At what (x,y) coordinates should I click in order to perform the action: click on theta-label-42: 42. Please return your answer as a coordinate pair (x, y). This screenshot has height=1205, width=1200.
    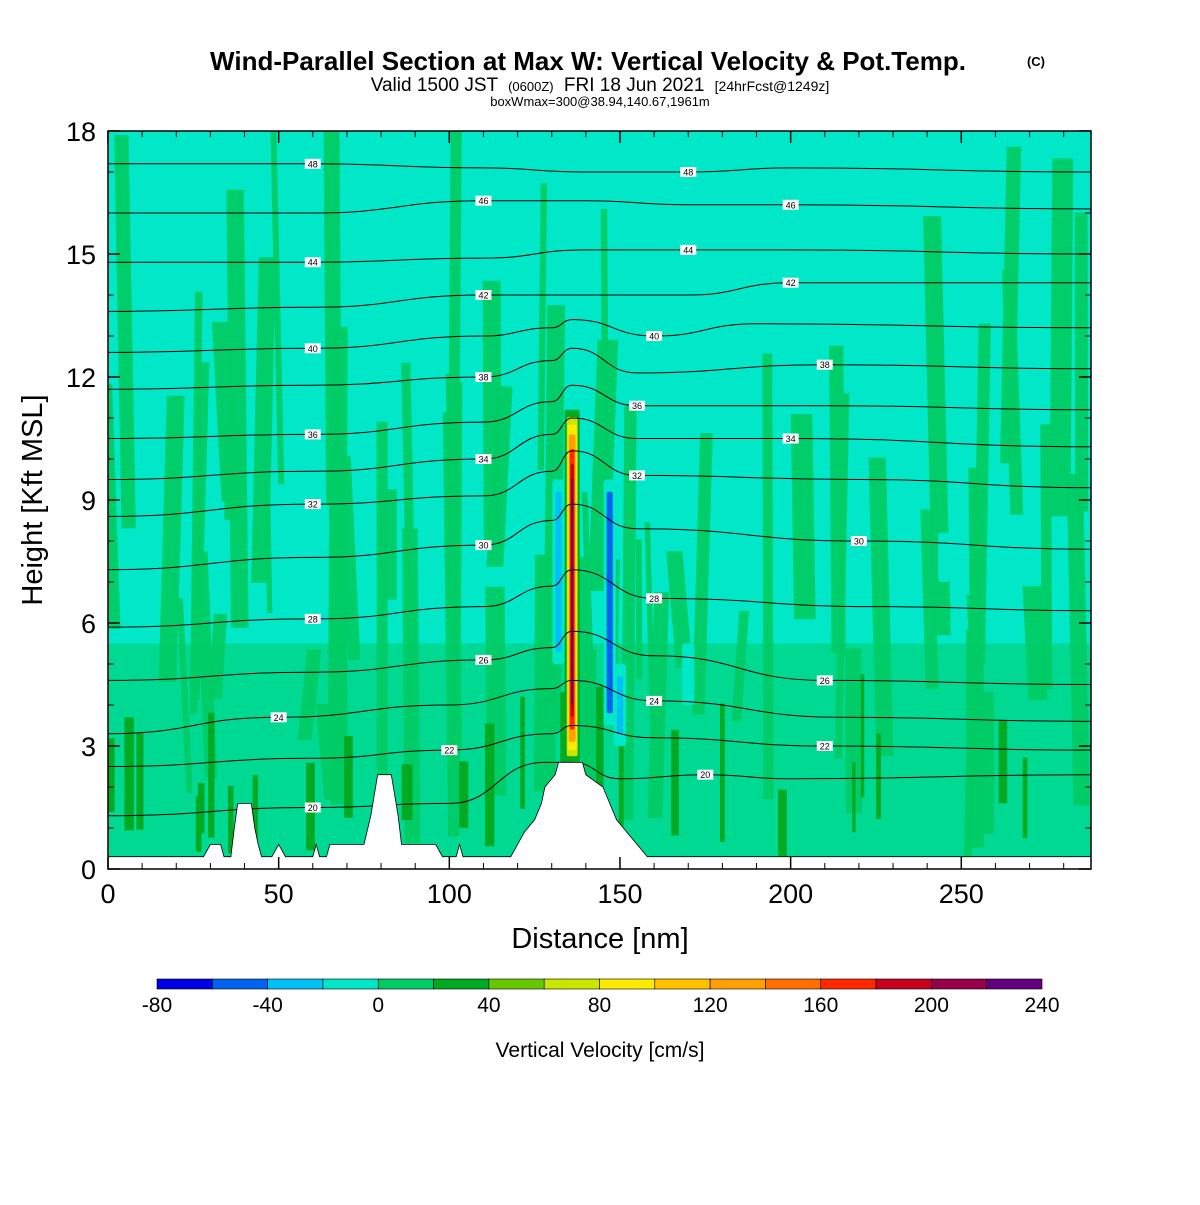
    Looking at the image, I should click on (483, 295).